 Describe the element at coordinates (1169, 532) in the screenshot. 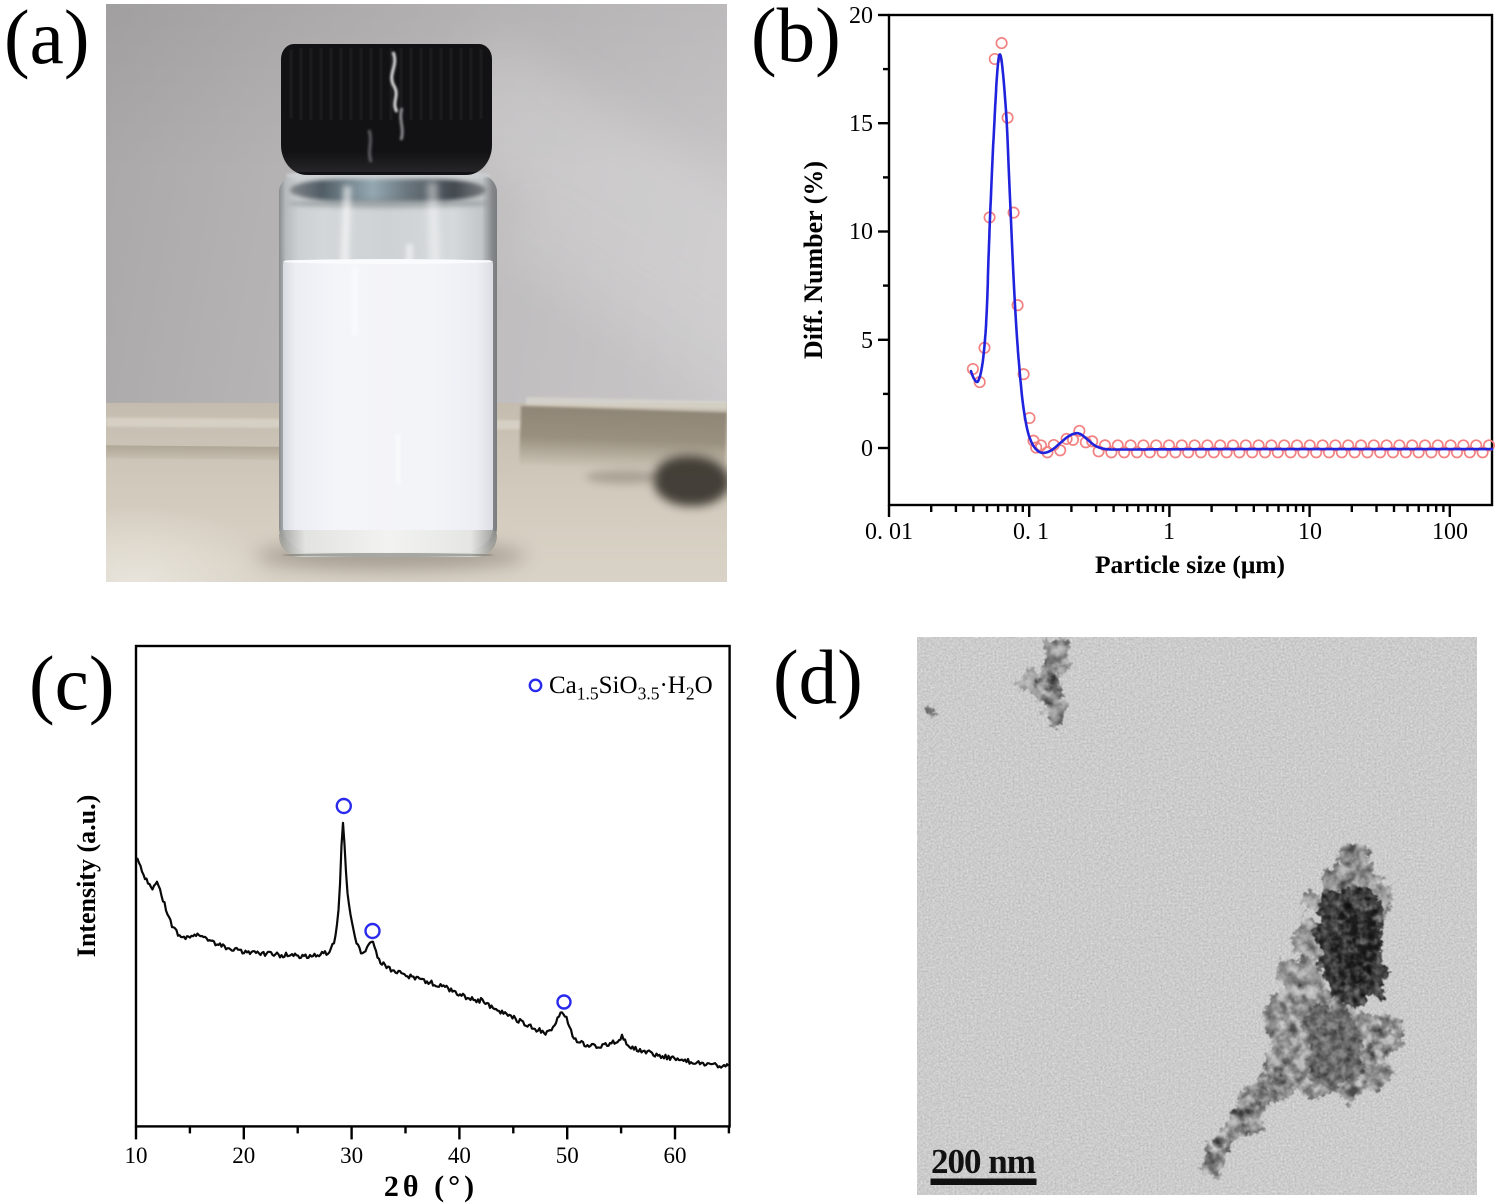

I see `svg-text: 1` at that location.